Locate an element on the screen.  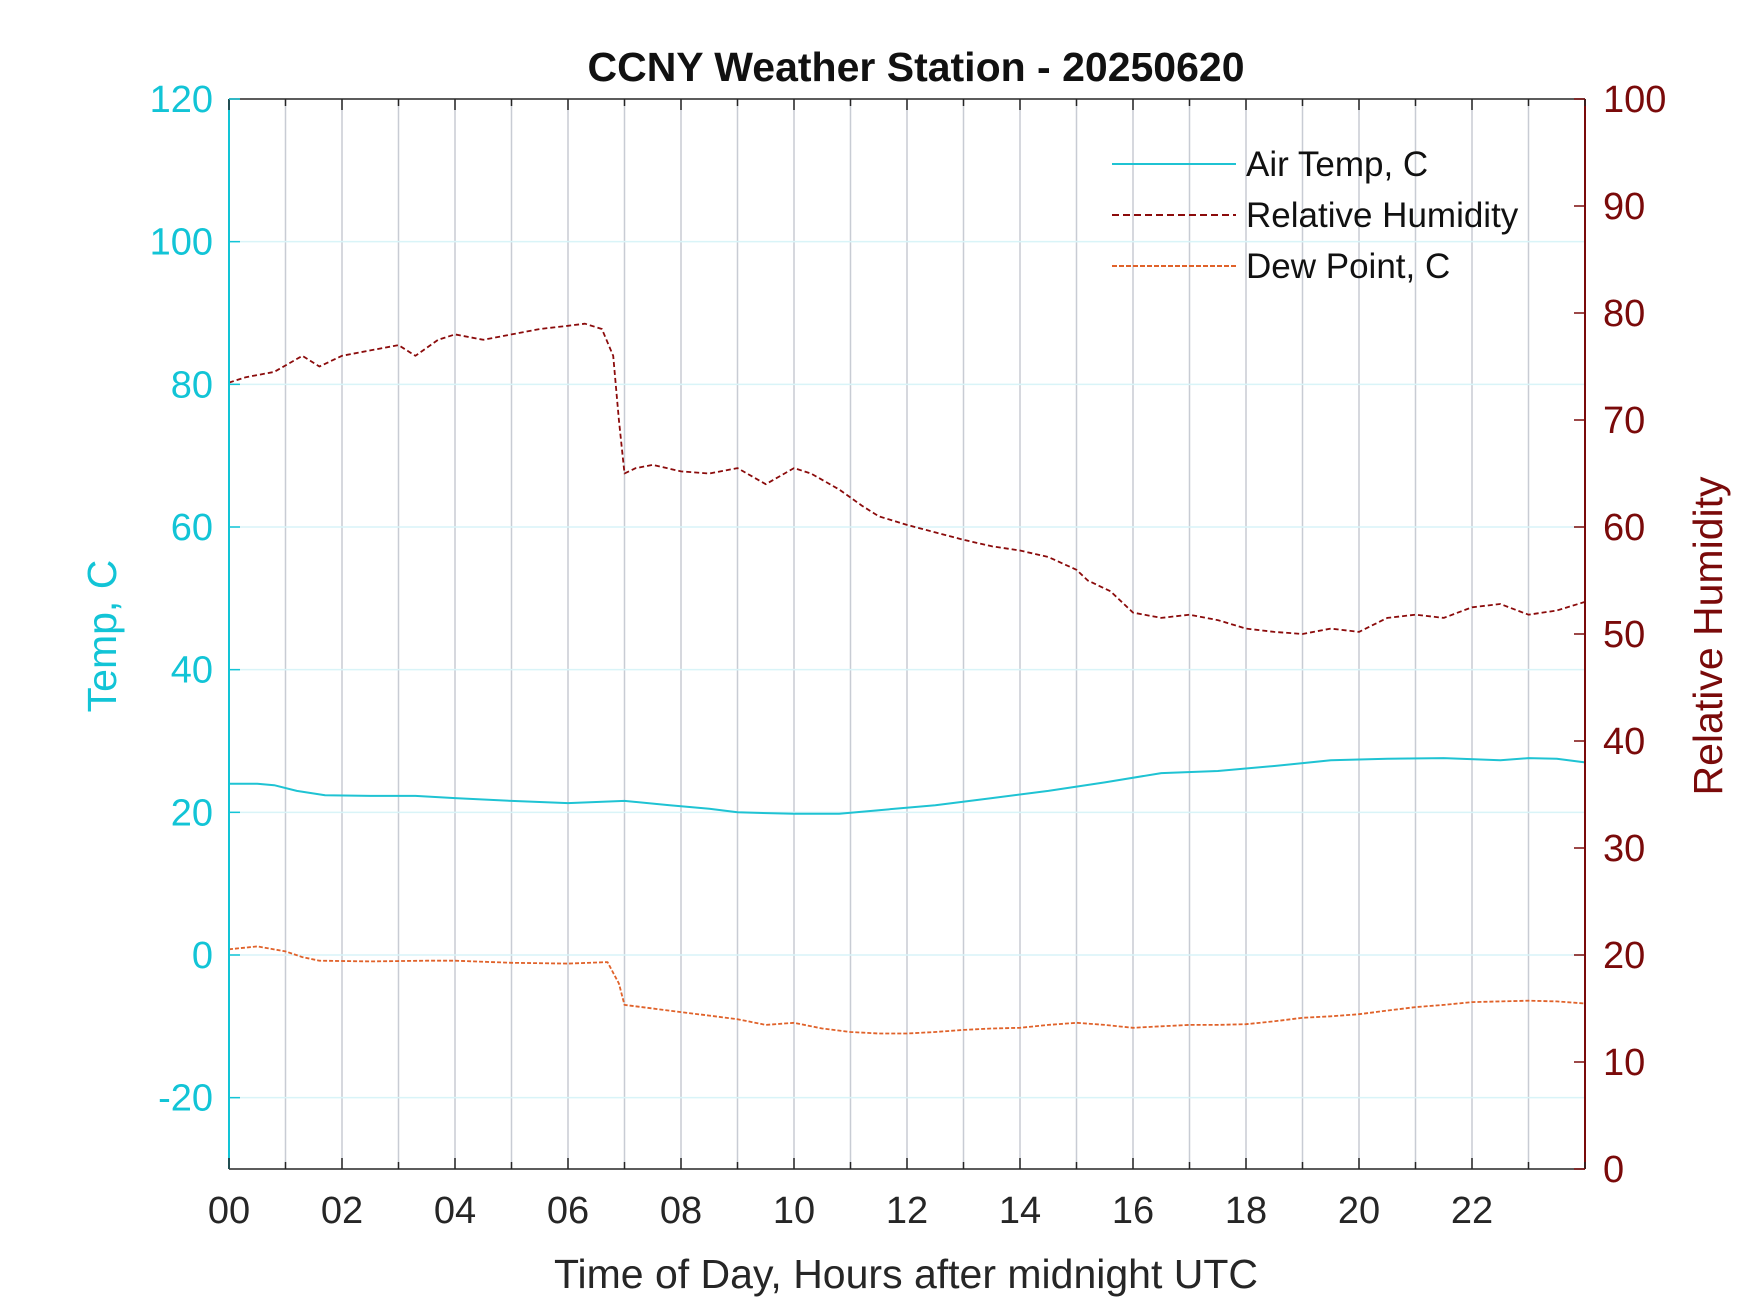
y-tick-label-left: 60 is located at coordinates (192, 528).